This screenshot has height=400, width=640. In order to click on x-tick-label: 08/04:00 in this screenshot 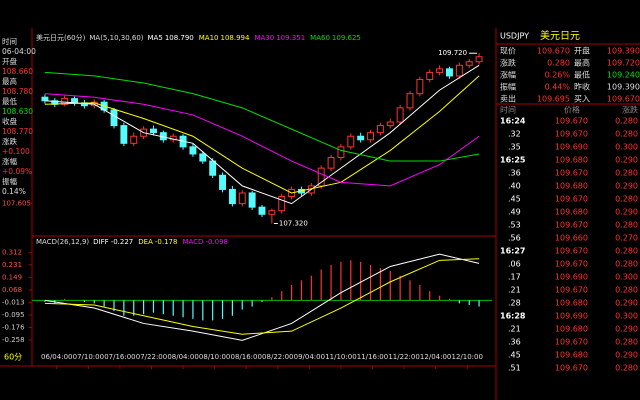, I will do `click(182, 357)`.